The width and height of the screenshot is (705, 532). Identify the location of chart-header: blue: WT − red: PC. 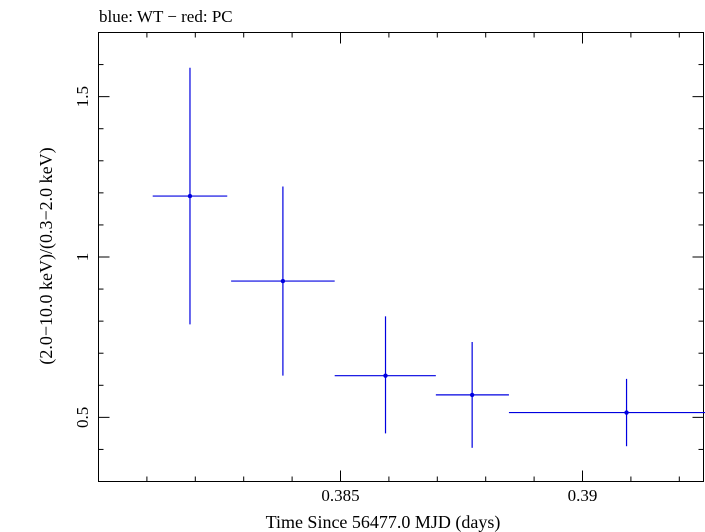
(166, 16).